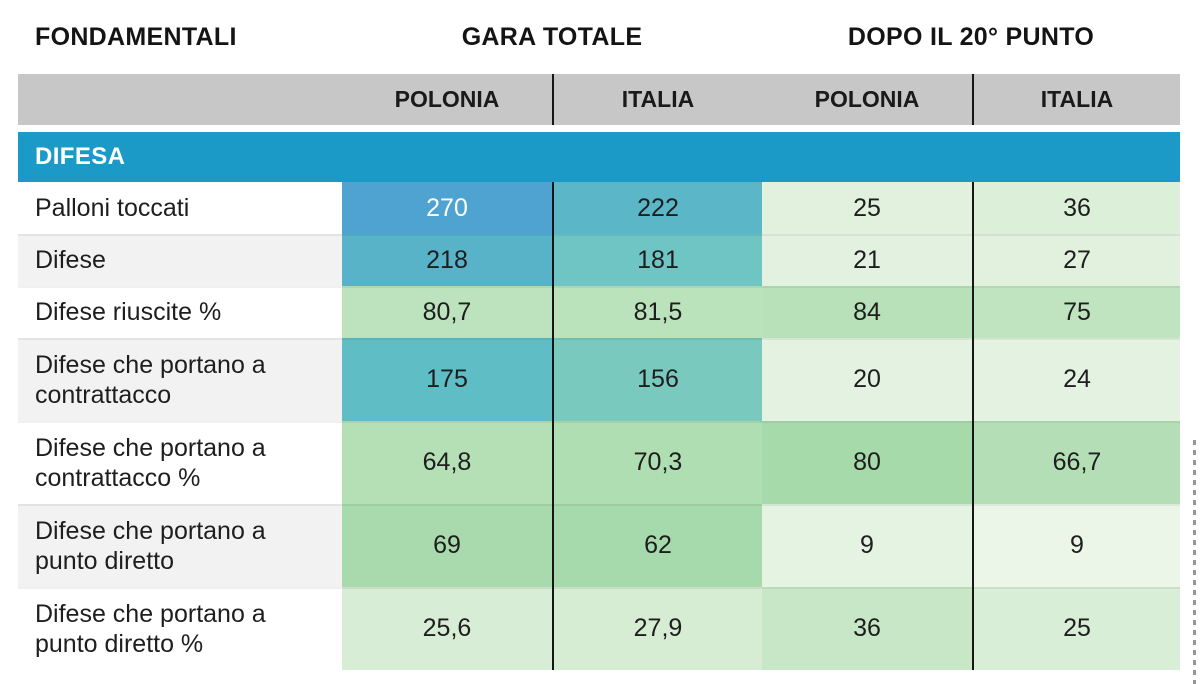 The height and width of the screenshot is (684, 1200). I want to click on column-group-dopo-il-20-punto: DOPO IL 20° PUNTO, so click(971, 36).